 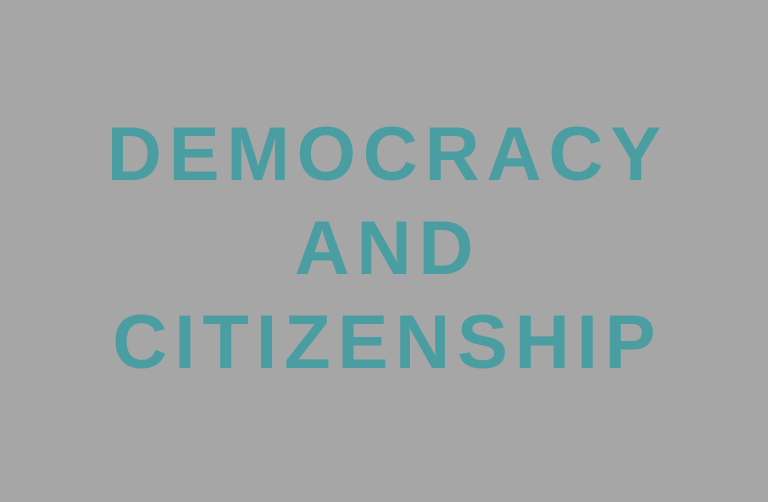 I want to click on title-line-democracy: DEMOCRACY, so click(x=387, y=154).